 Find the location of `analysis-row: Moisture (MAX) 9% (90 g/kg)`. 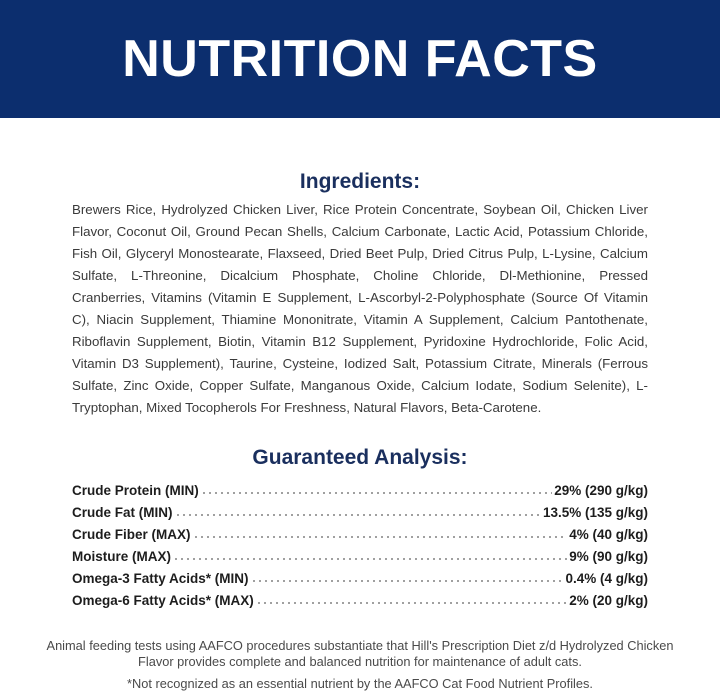

analysis-row: Moisture (MAX) 9% (90 g/kg) is located at coordinates (360, 556).